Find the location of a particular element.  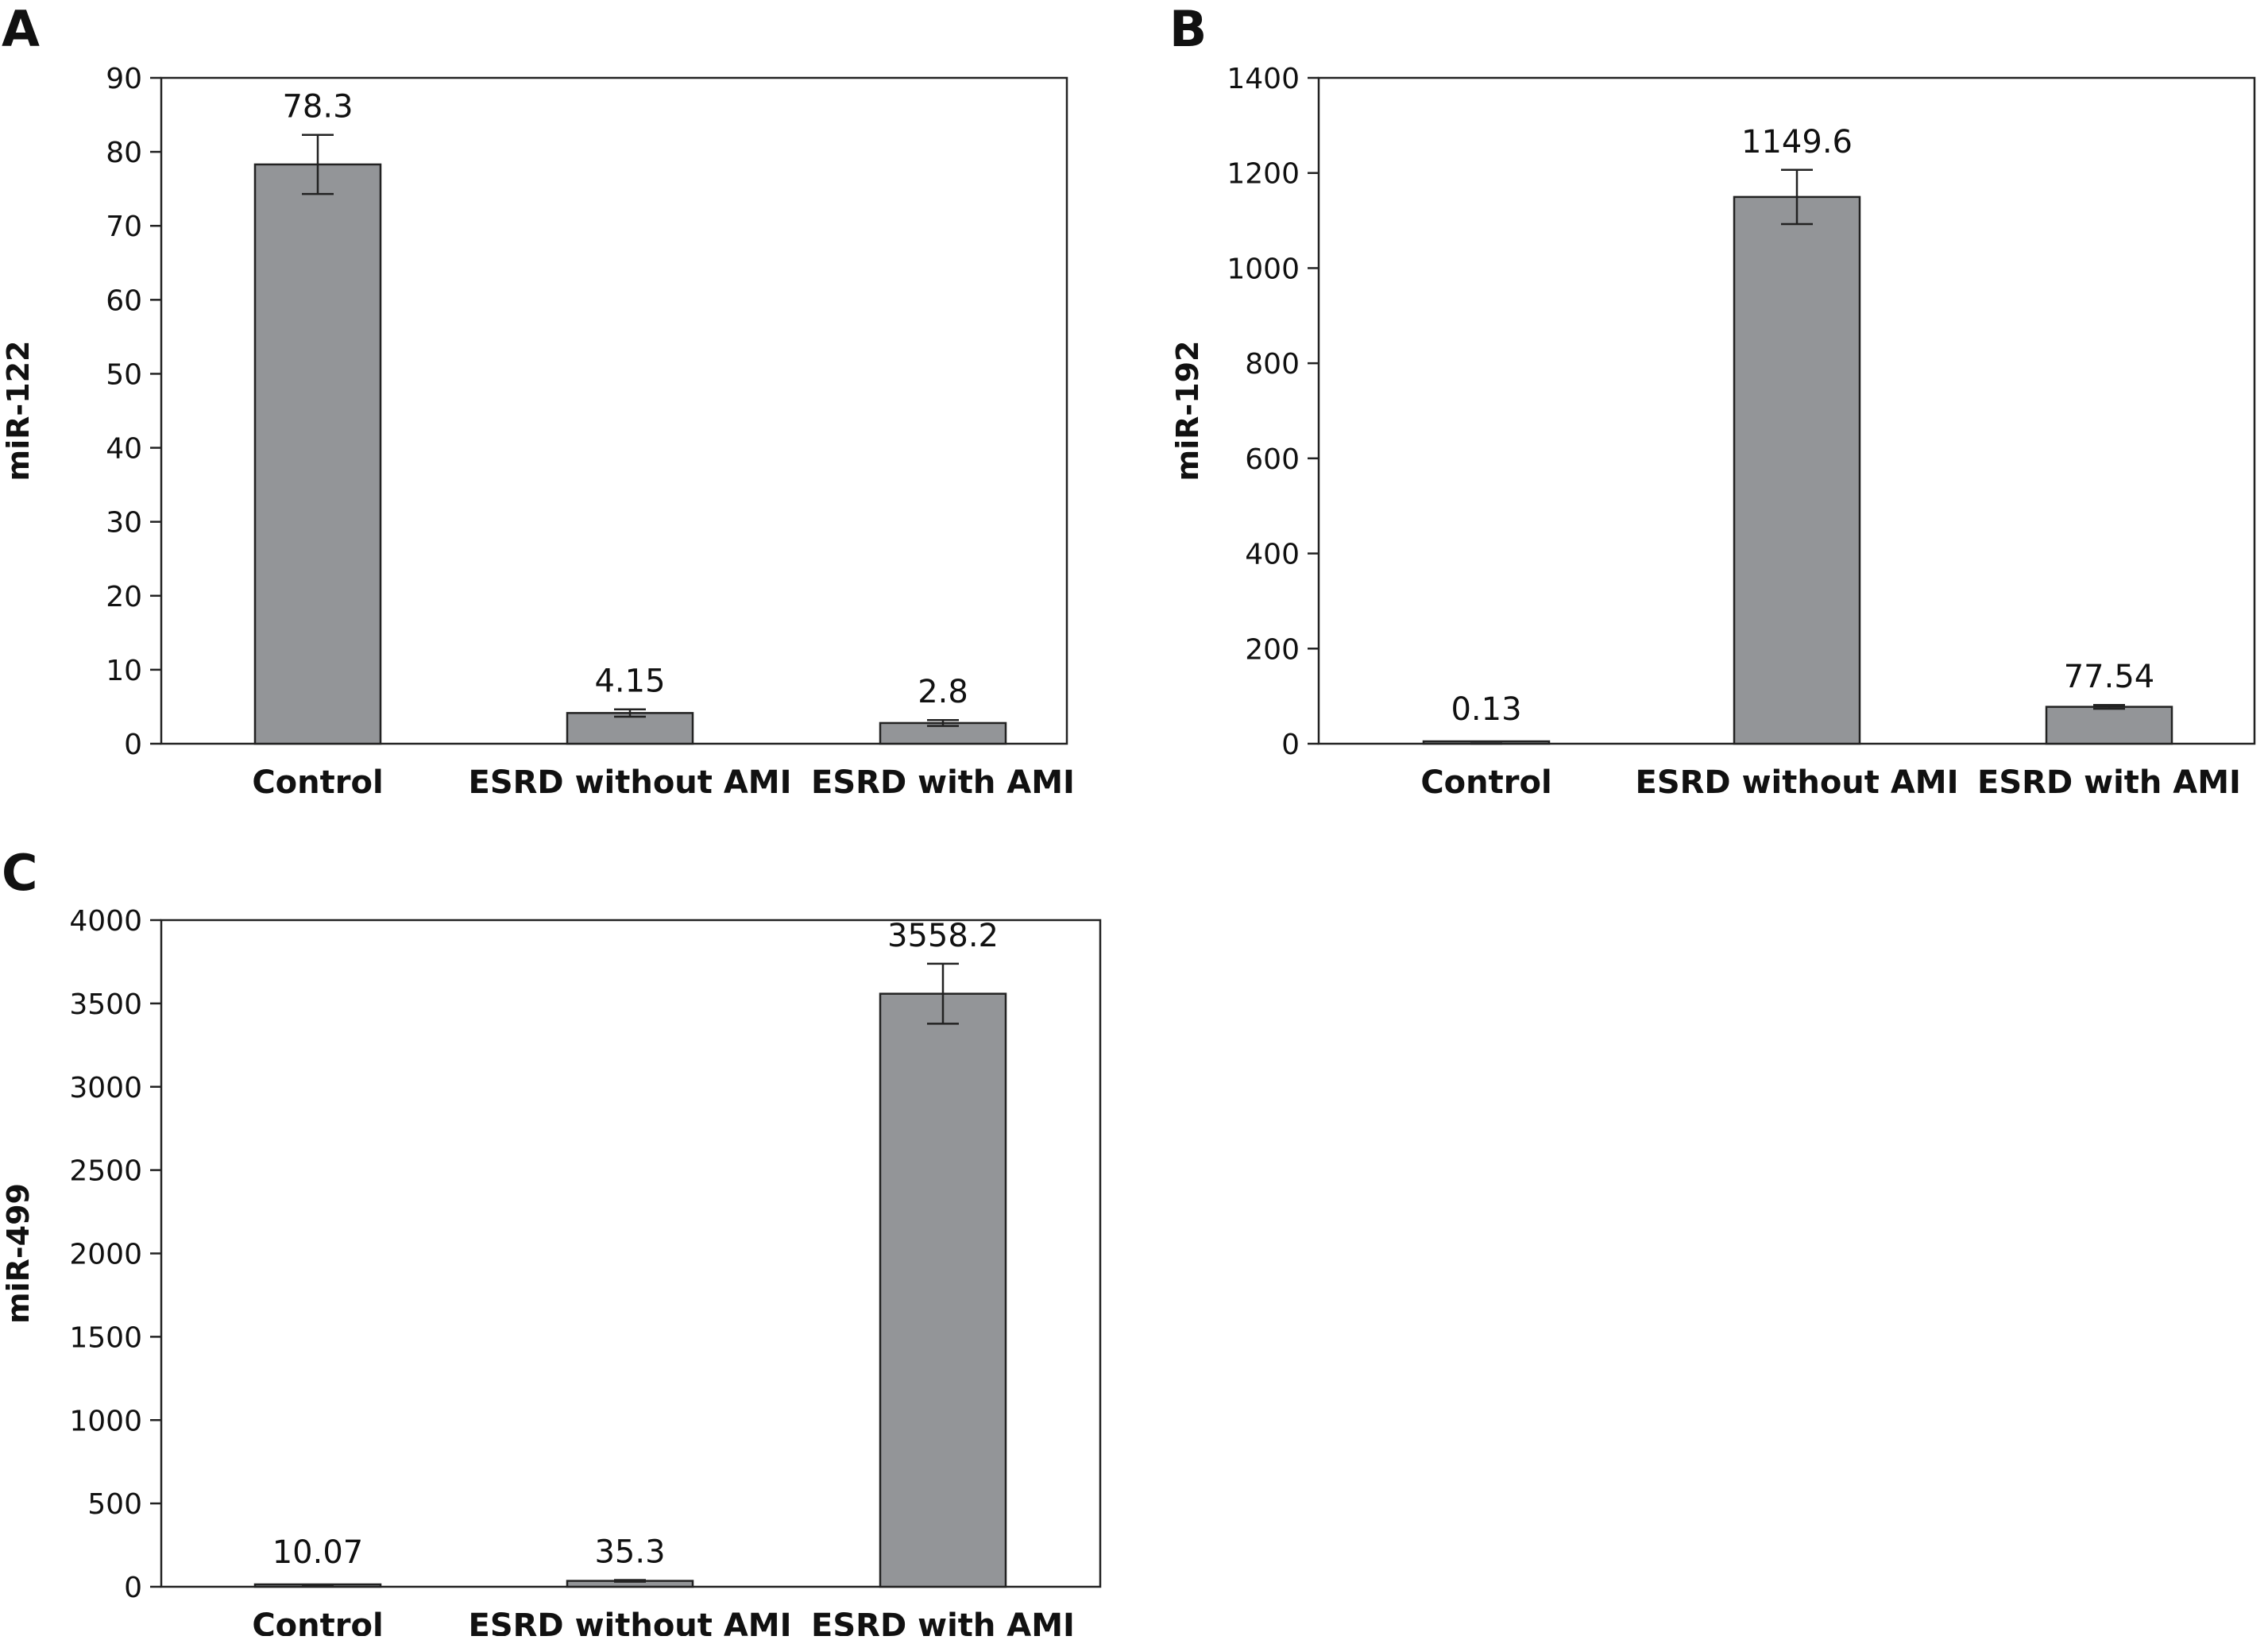

y-tick-label: 30 is located at coordinates (124, 523).